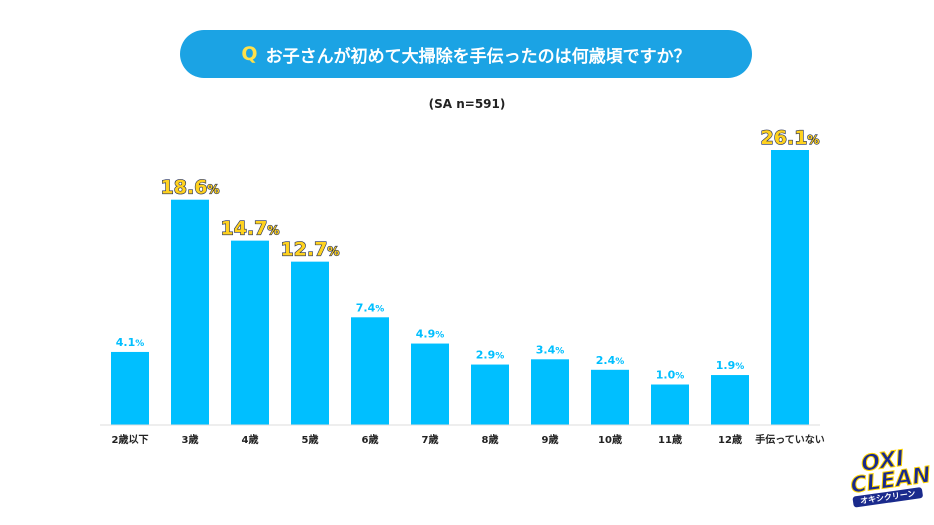  I want to click on category-label: 4歳, so click(250, 439).